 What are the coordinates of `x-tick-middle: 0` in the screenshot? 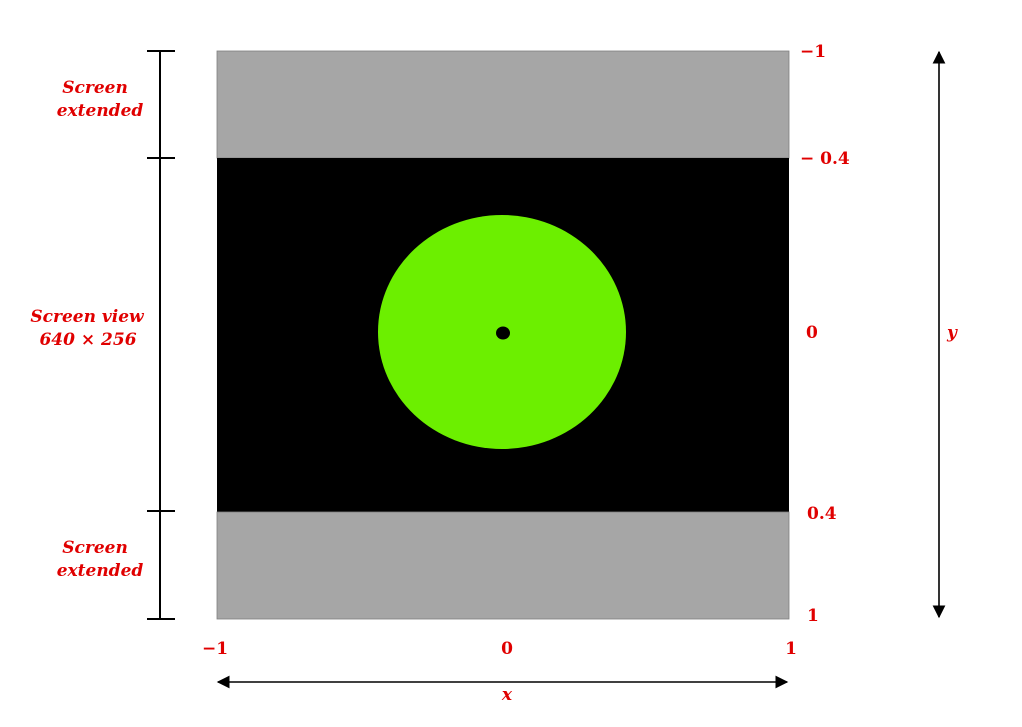 It's located at (507, 649).